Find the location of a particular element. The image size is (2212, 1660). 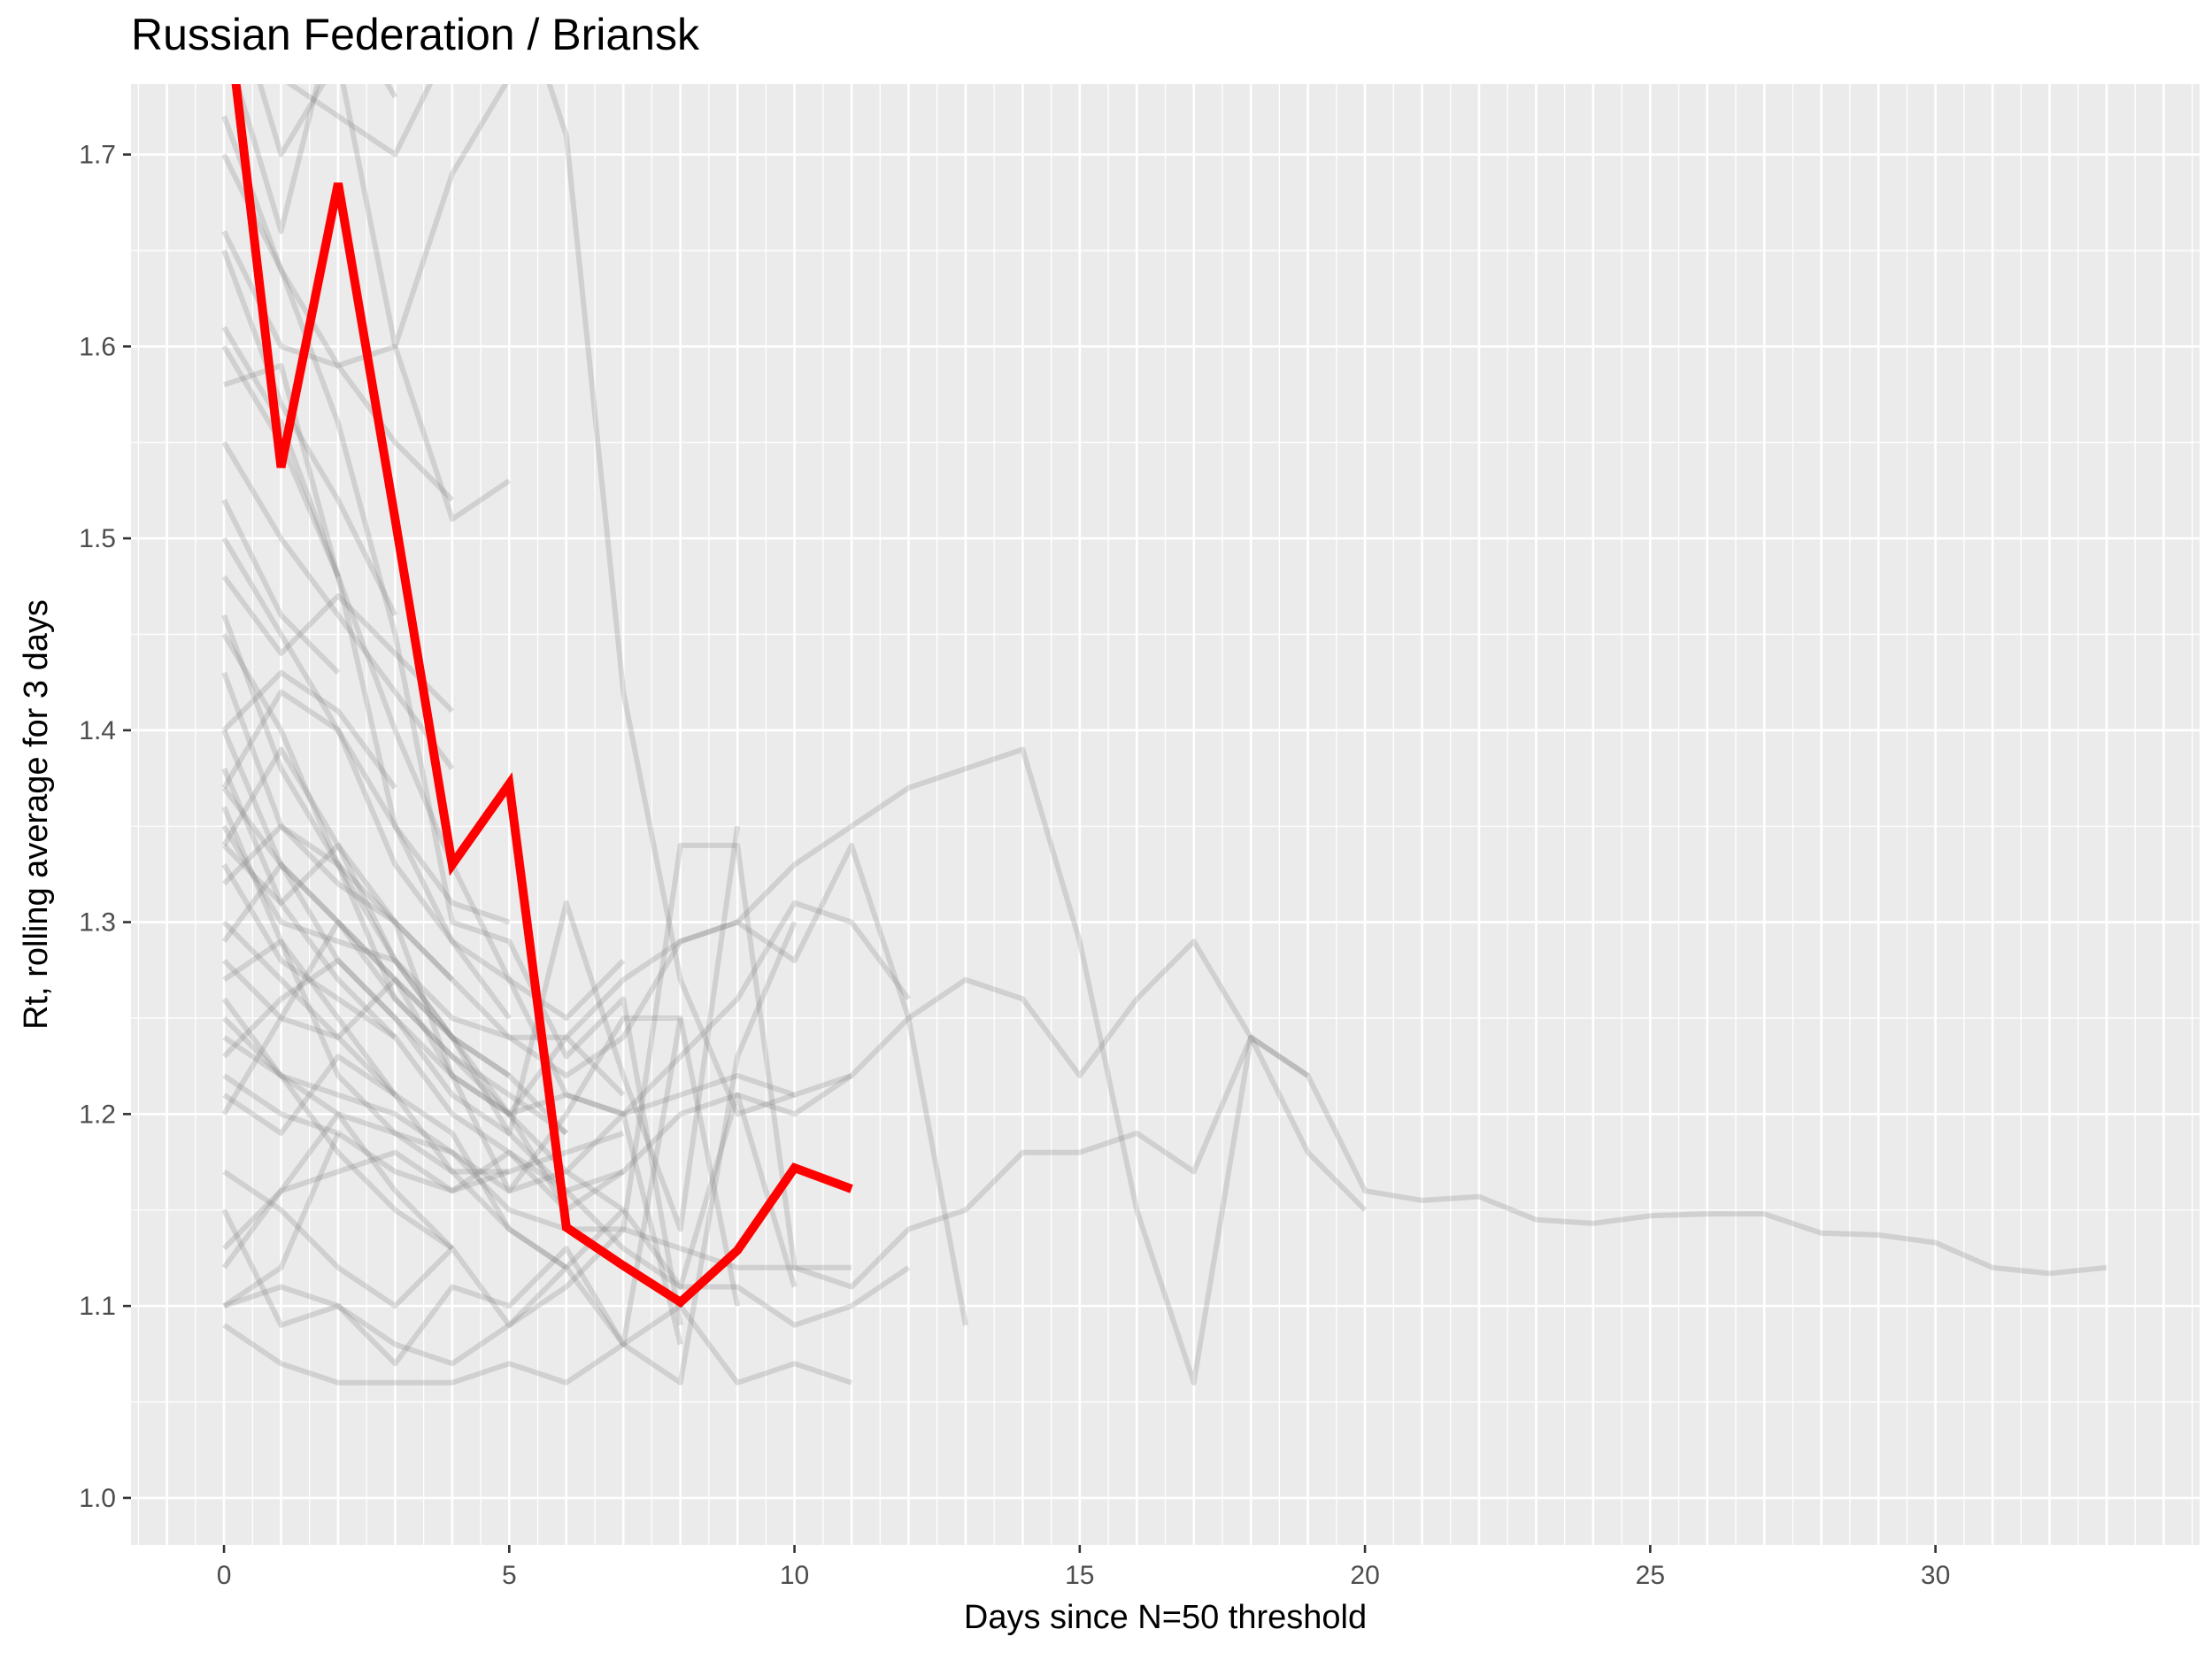

y-tick-label: 1.1 is located at coordinates (97, 1306).